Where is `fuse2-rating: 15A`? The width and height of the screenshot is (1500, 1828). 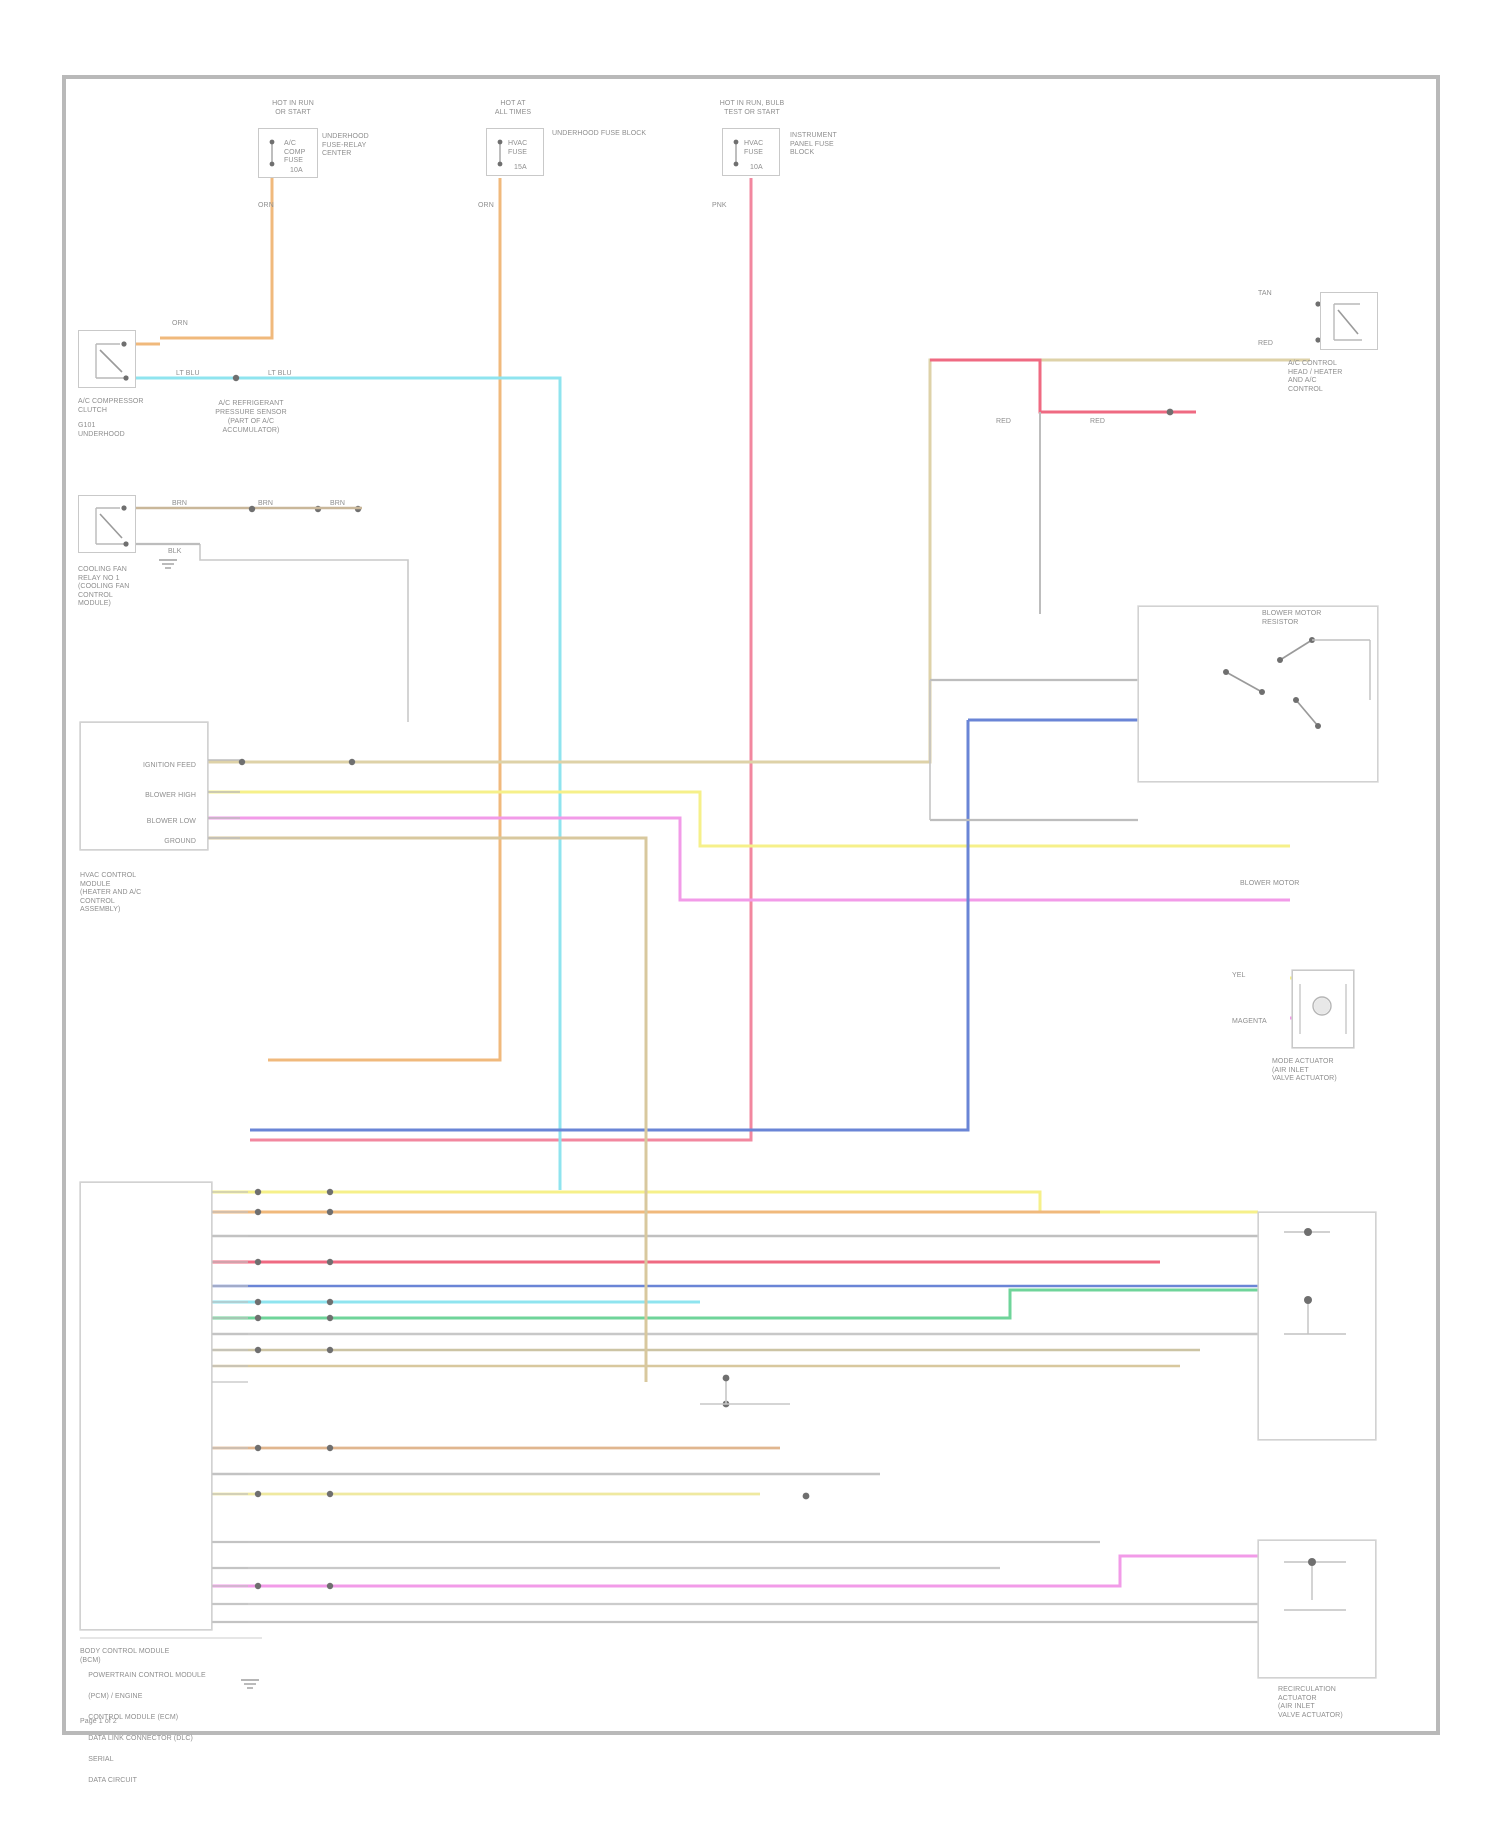
fuse2-rating: 15A is located at coordinates (520, 167).